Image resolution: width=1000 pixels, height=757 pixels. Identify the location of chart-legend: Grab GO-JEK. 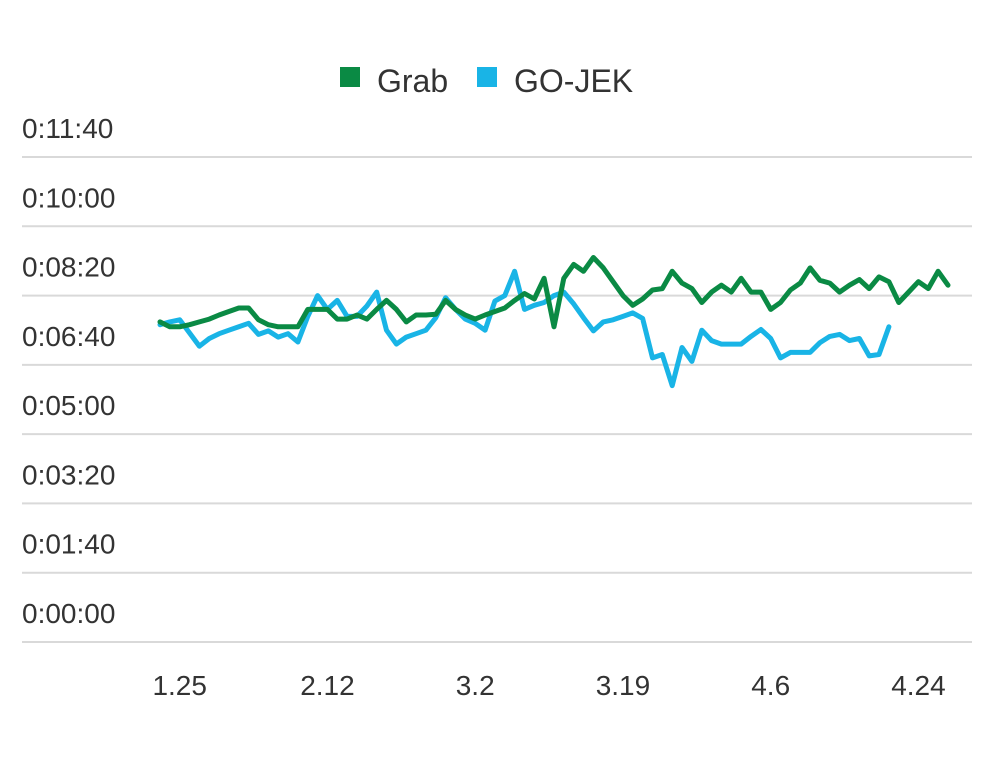
(486, 81).